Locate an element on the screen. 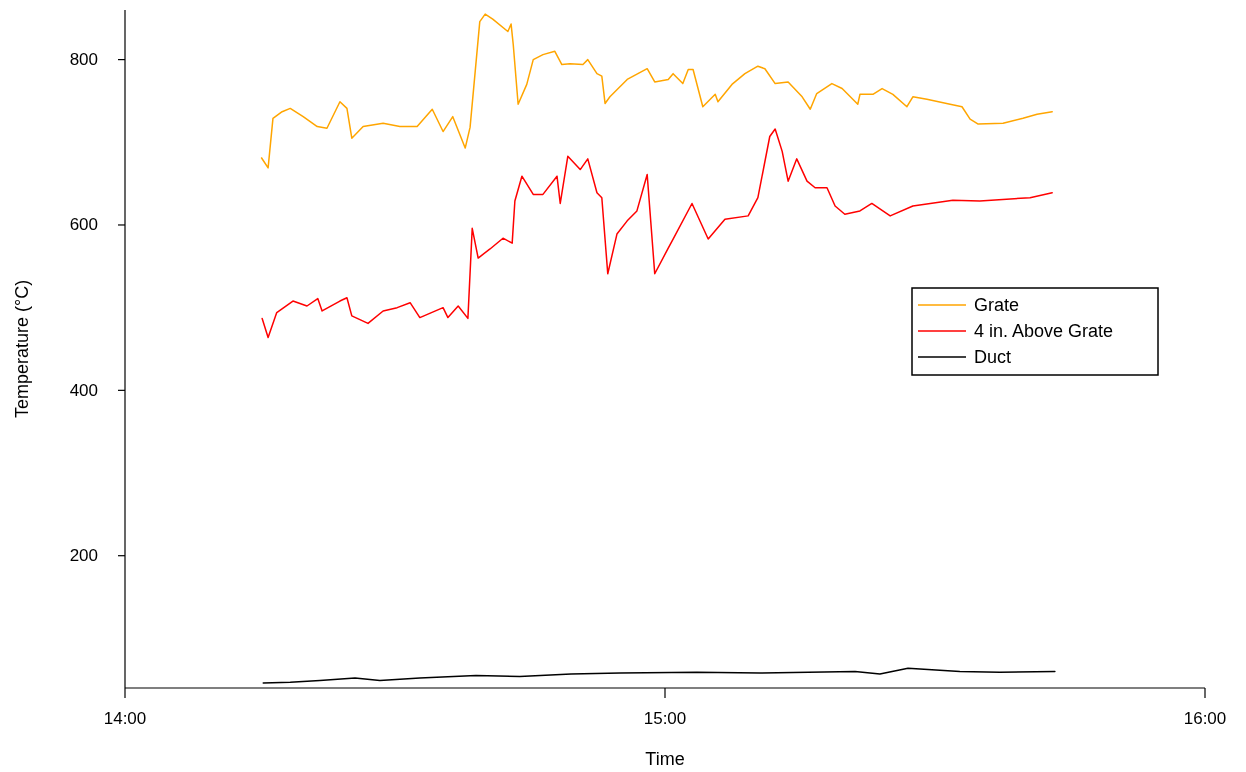 This screenshot has height=772, width=1246. x-tick-label: 16:00 is located at coordinates (1205, 718).